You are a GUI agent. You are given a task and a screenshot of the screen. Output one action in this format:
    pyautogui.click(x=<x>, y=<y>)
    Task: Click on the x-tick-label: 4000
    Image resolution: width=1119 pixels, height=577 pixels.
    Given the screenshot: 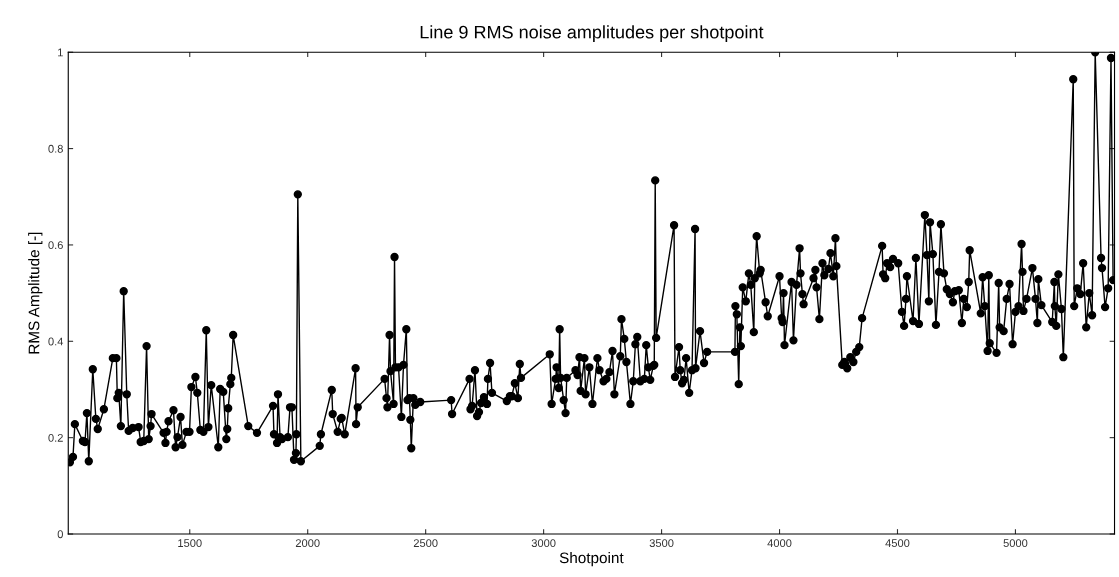 What is the action you would take?
    pyautogui.click(x=779, y=543)
    